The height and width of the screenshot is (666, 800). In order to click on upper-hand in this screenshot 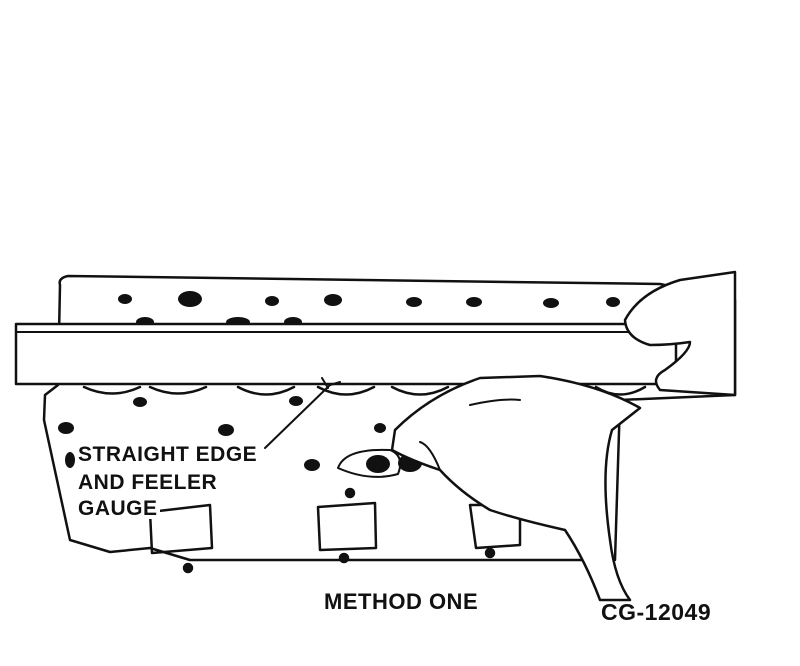, I will do `click(680, 333)`.